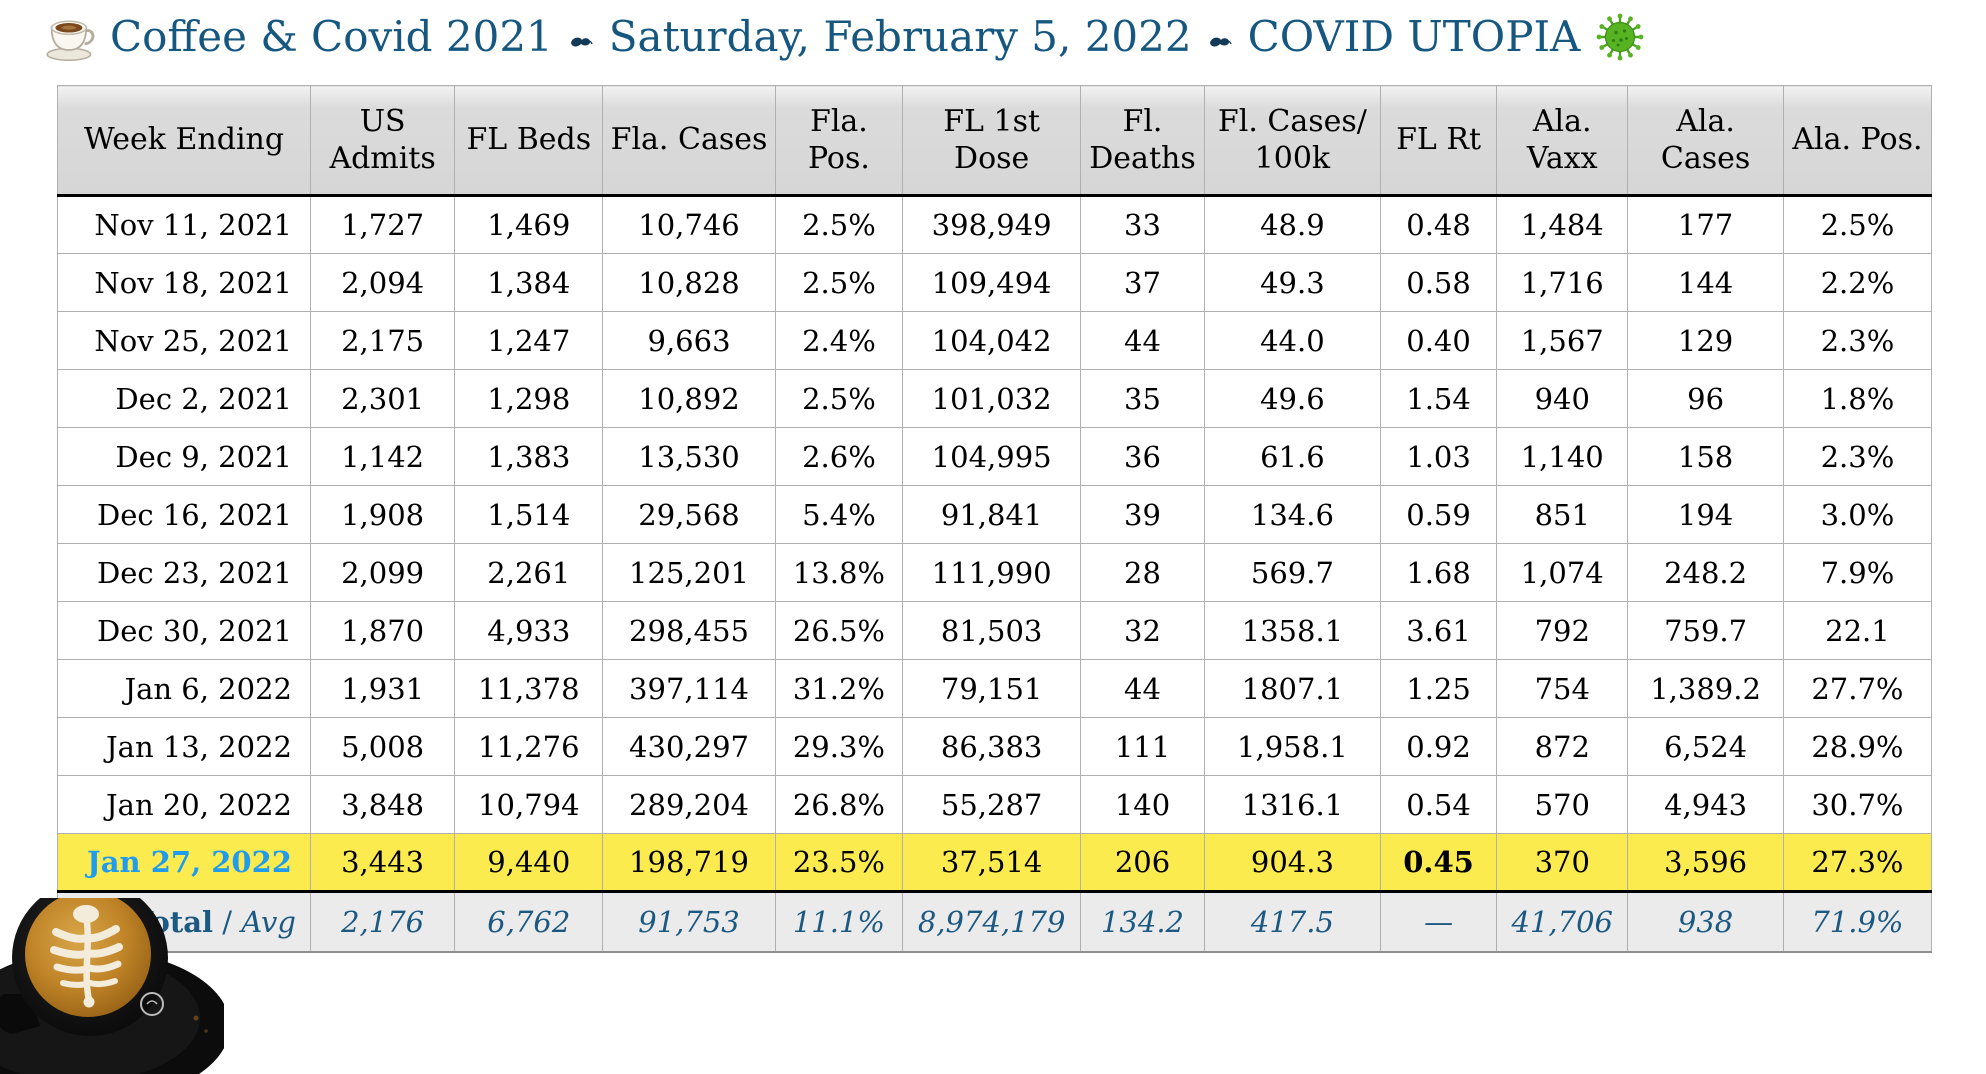 Image resolution: width=1986 pixels, height=1074 pixels. What do you see at coordinates (1438, 514) in the screenshot?
I see `data-cell: 0.59` at bounding box center [1438, 514].